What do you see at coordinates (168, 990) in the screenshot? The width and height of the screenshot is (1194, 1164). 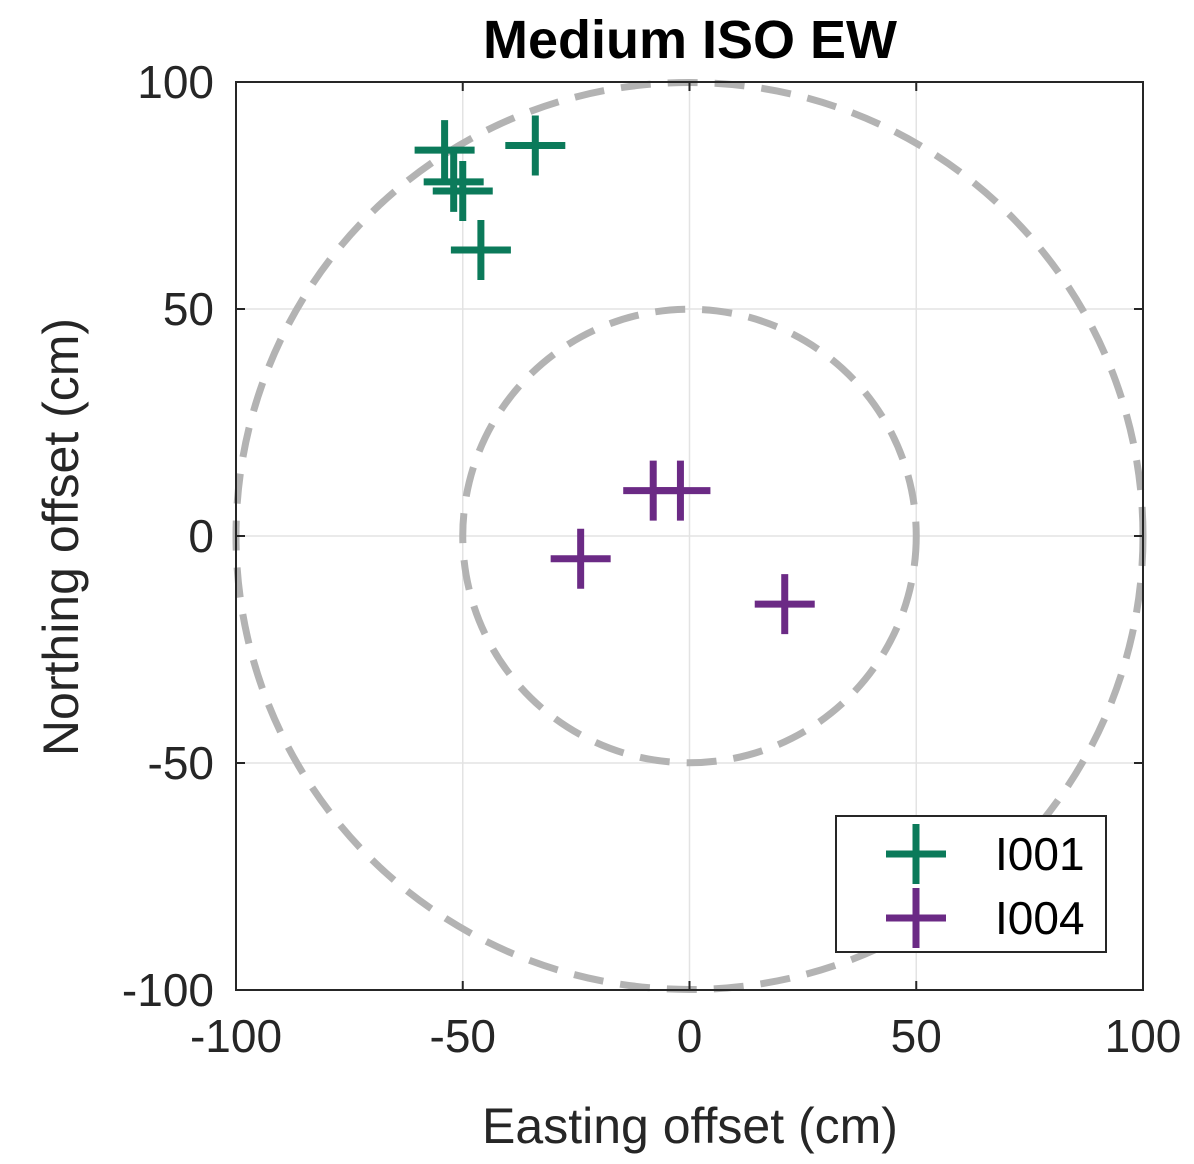 I see `y-tick-label: -100` at bounding box center [168, 990].